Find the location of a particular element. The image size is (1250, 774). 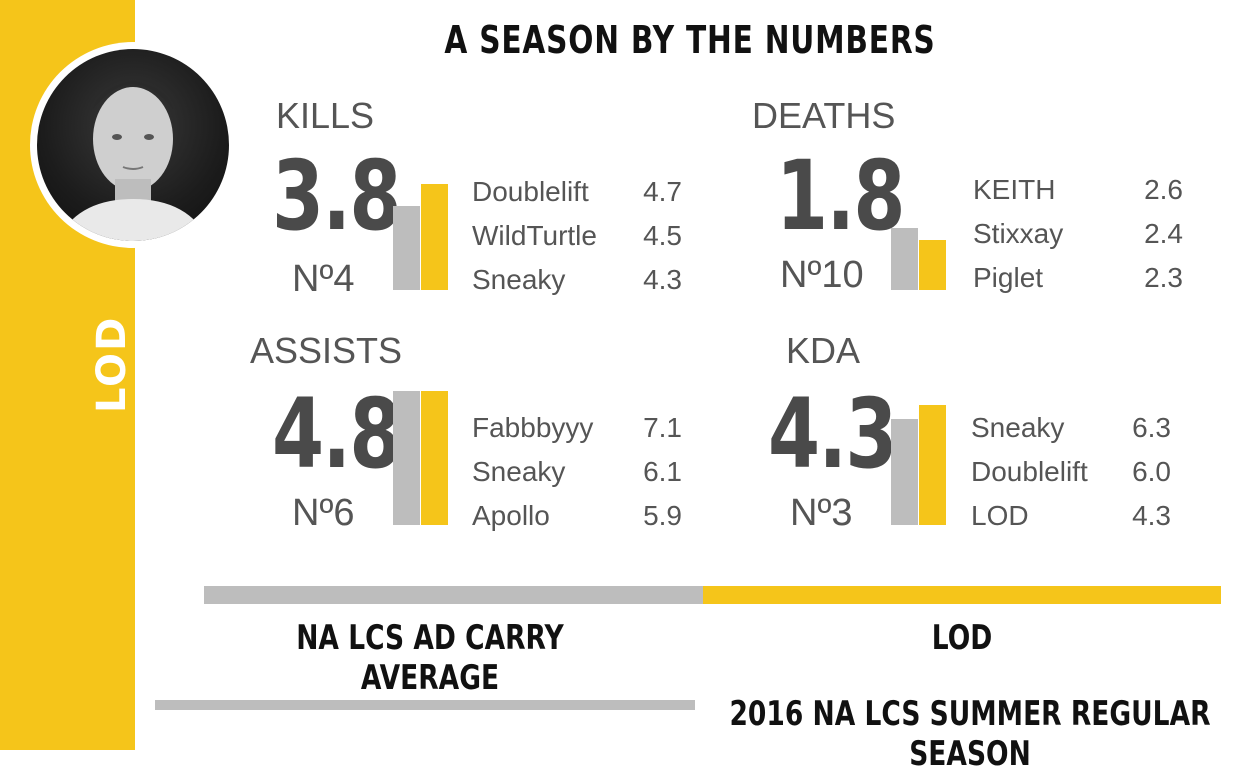

legend-average-label: NA LCS AD CARRY AVERAGE is located at coordinates (430, 658).